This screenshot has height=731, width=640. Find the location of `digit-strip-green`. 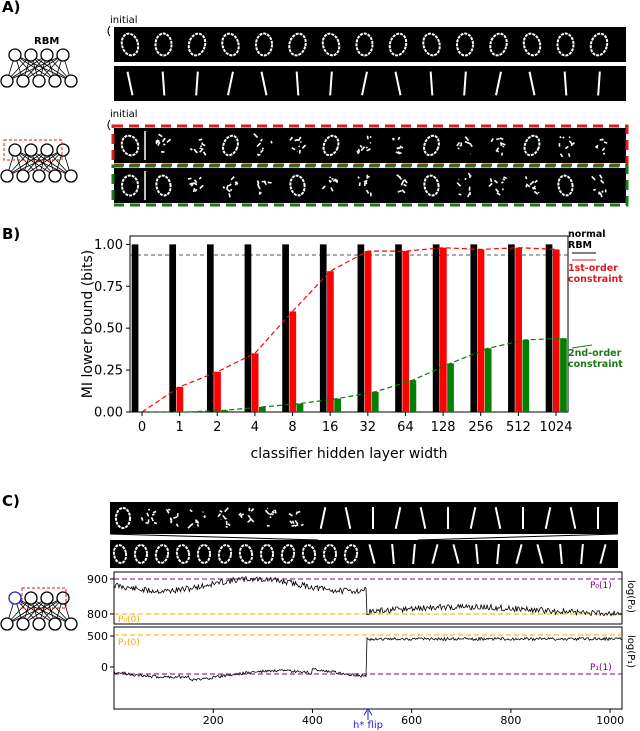

digit-strip-green is located at coordinates (370, 185).